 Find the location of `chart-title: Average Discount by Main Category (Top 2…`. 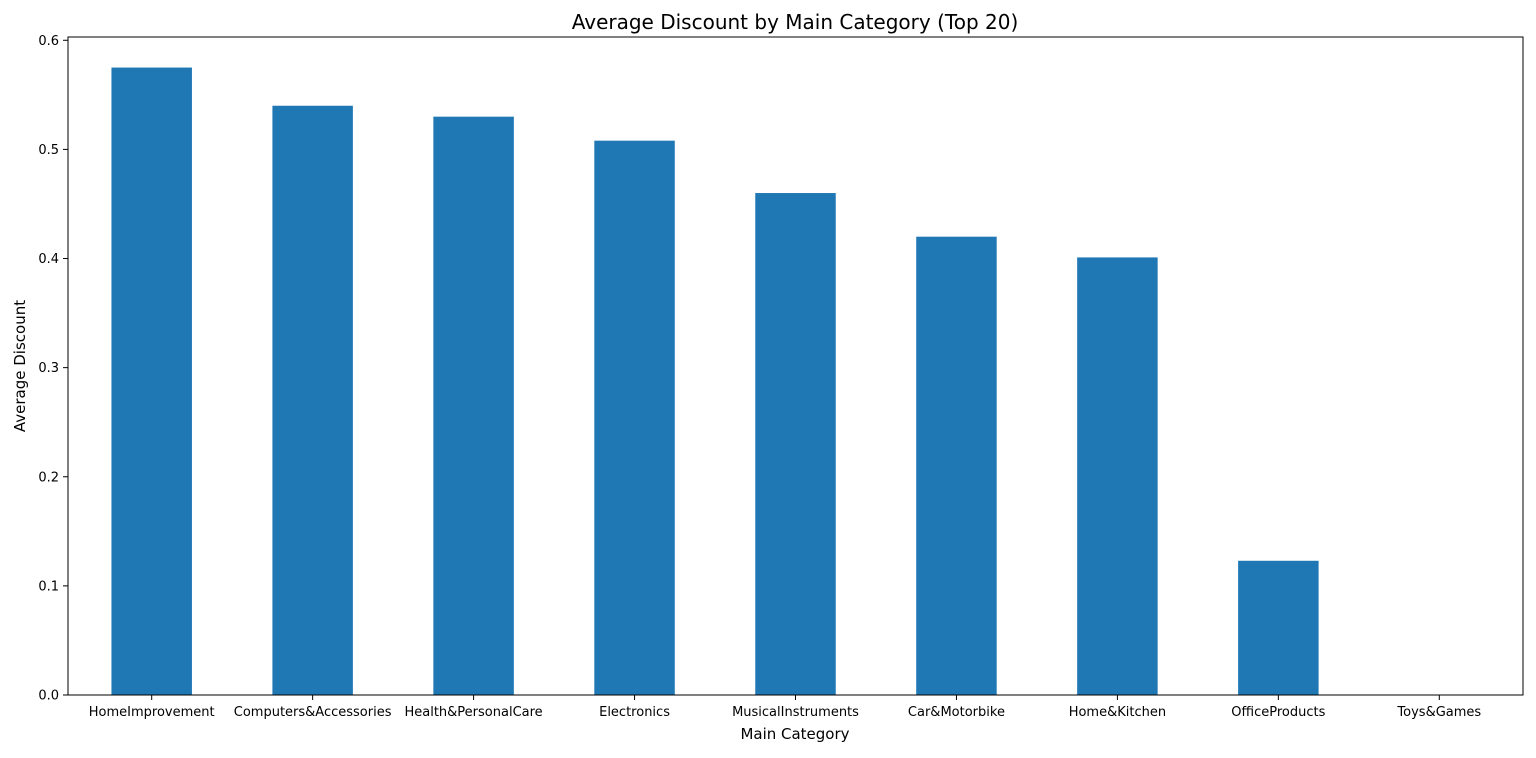

chart-title: Average Discount by Main Category (Top 2… is located at coordinates (795, 22).